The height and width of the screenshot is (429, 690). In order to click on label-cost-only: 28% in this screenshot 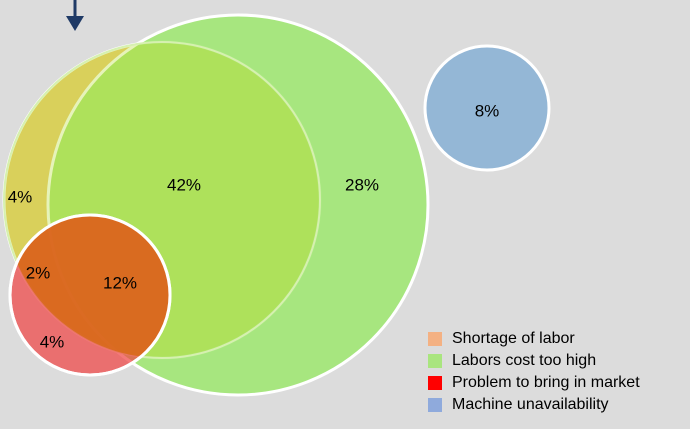, I will do `click(362, 184)`.